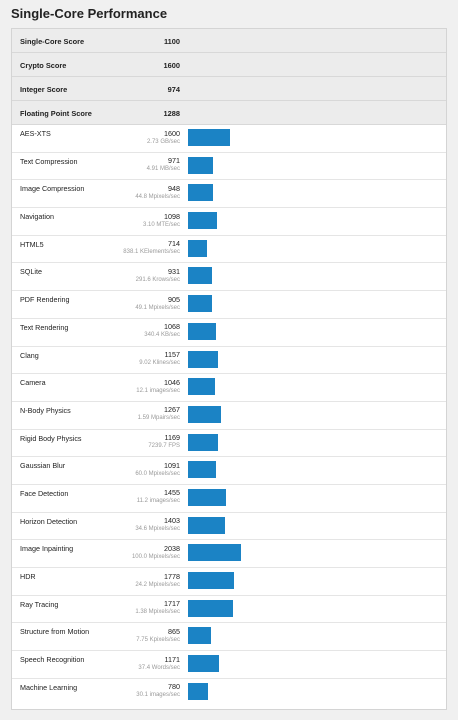 This screenshot has height=720, width=458. Describe the element at coordinates (174, 244) in the screenshot. I see `benchmark-score: 714` at that location.